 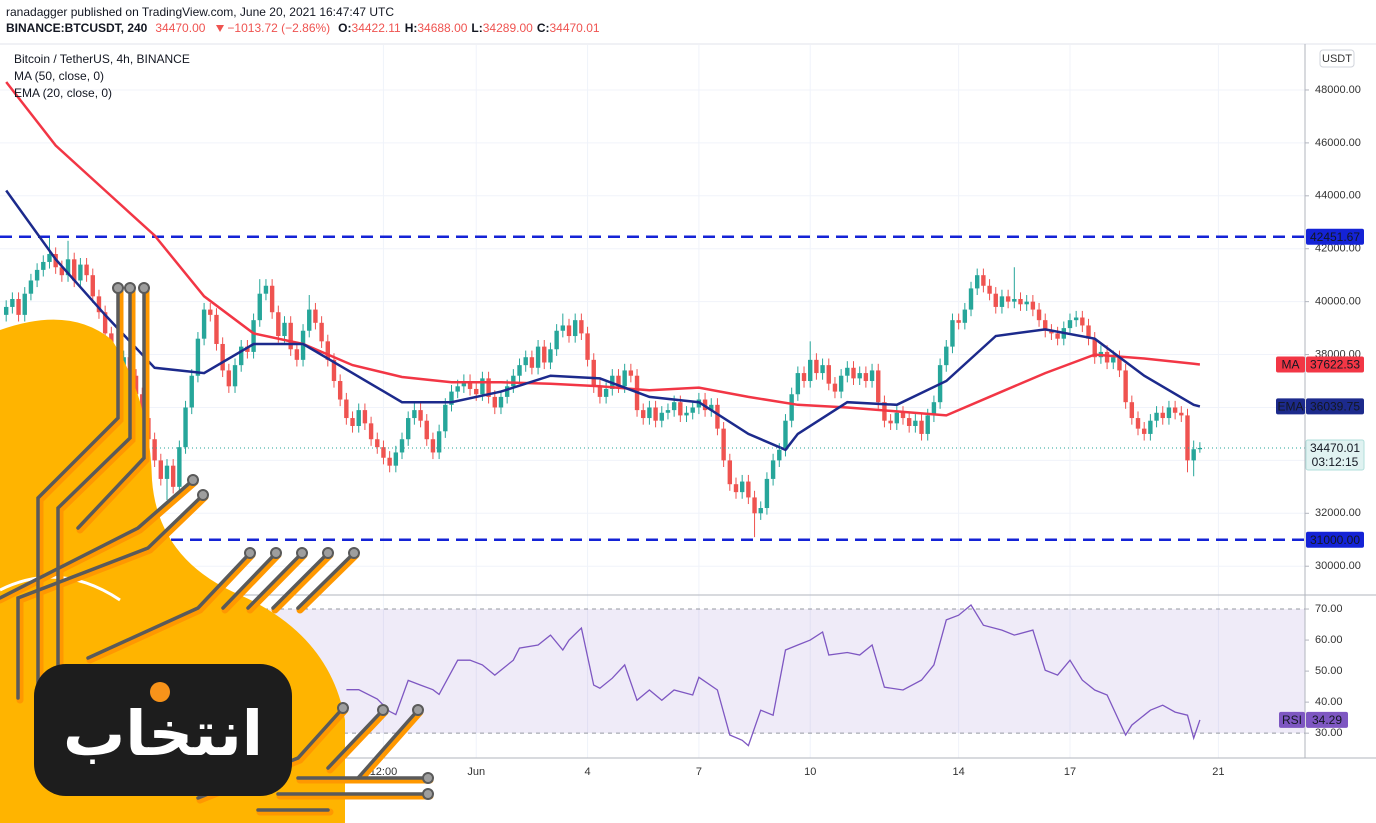 What do you see at coordinates (63, 93) in the screenshot?
I see `legend-entry: EMA (20, close, 0)` at bounding box center [63, 93].